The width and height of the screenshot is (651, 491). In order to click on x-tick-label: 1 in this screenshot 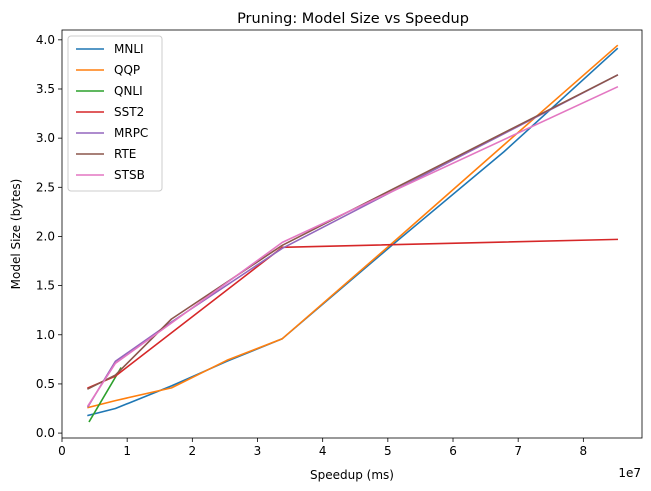, I will do `click(127, 451)`.